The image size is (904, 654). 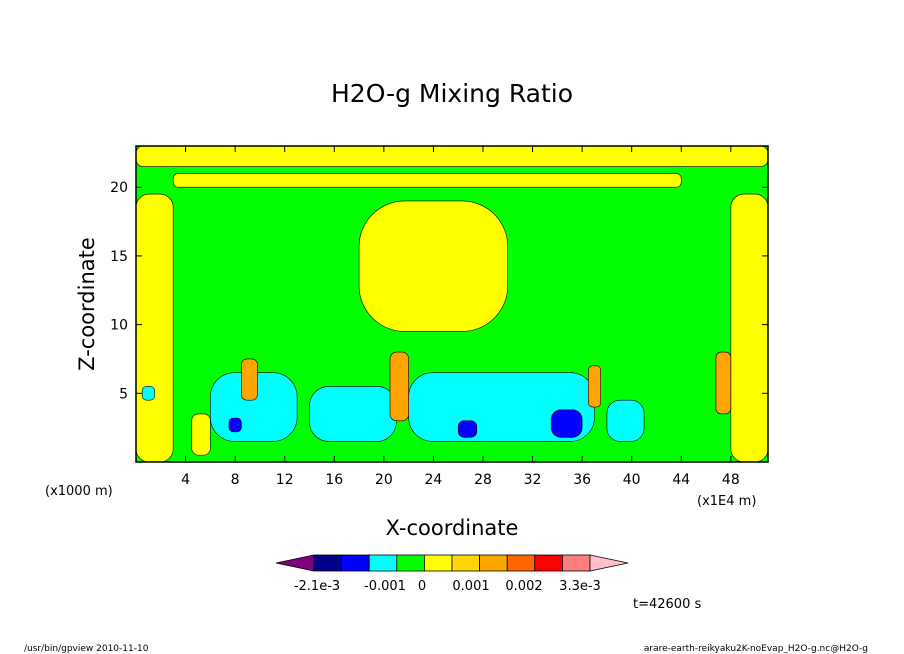 What do you see at coordinates (185, 480) in the screenshot?
I see `x-tick-label-0: 4` at bounding box center [185, 480].